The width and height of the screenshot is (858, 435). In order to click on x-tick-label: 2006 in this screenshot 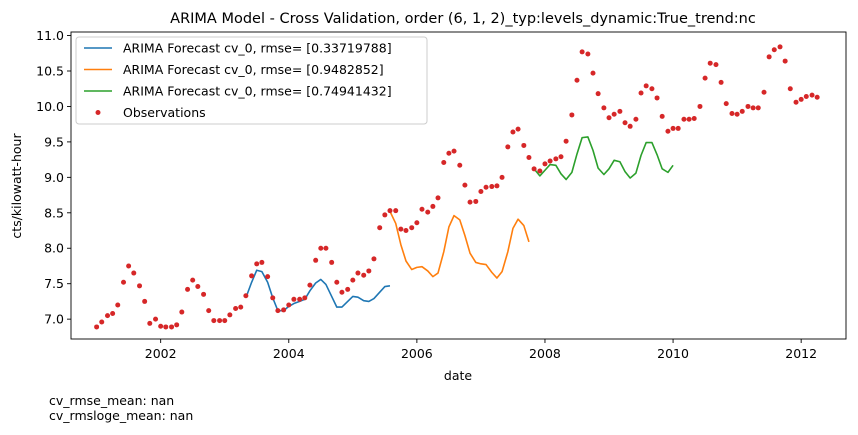, I will do `click(417, 353)`.